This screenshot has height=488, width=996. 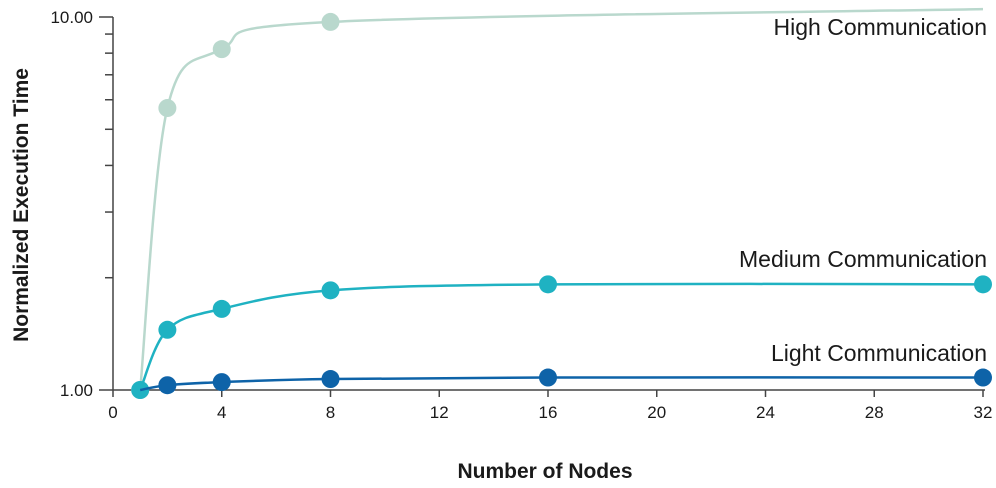 What do you see at coordinates (863, 259) in the screenshot?
I see `series-label: Medium Communication` at bounding box center [863, 259].